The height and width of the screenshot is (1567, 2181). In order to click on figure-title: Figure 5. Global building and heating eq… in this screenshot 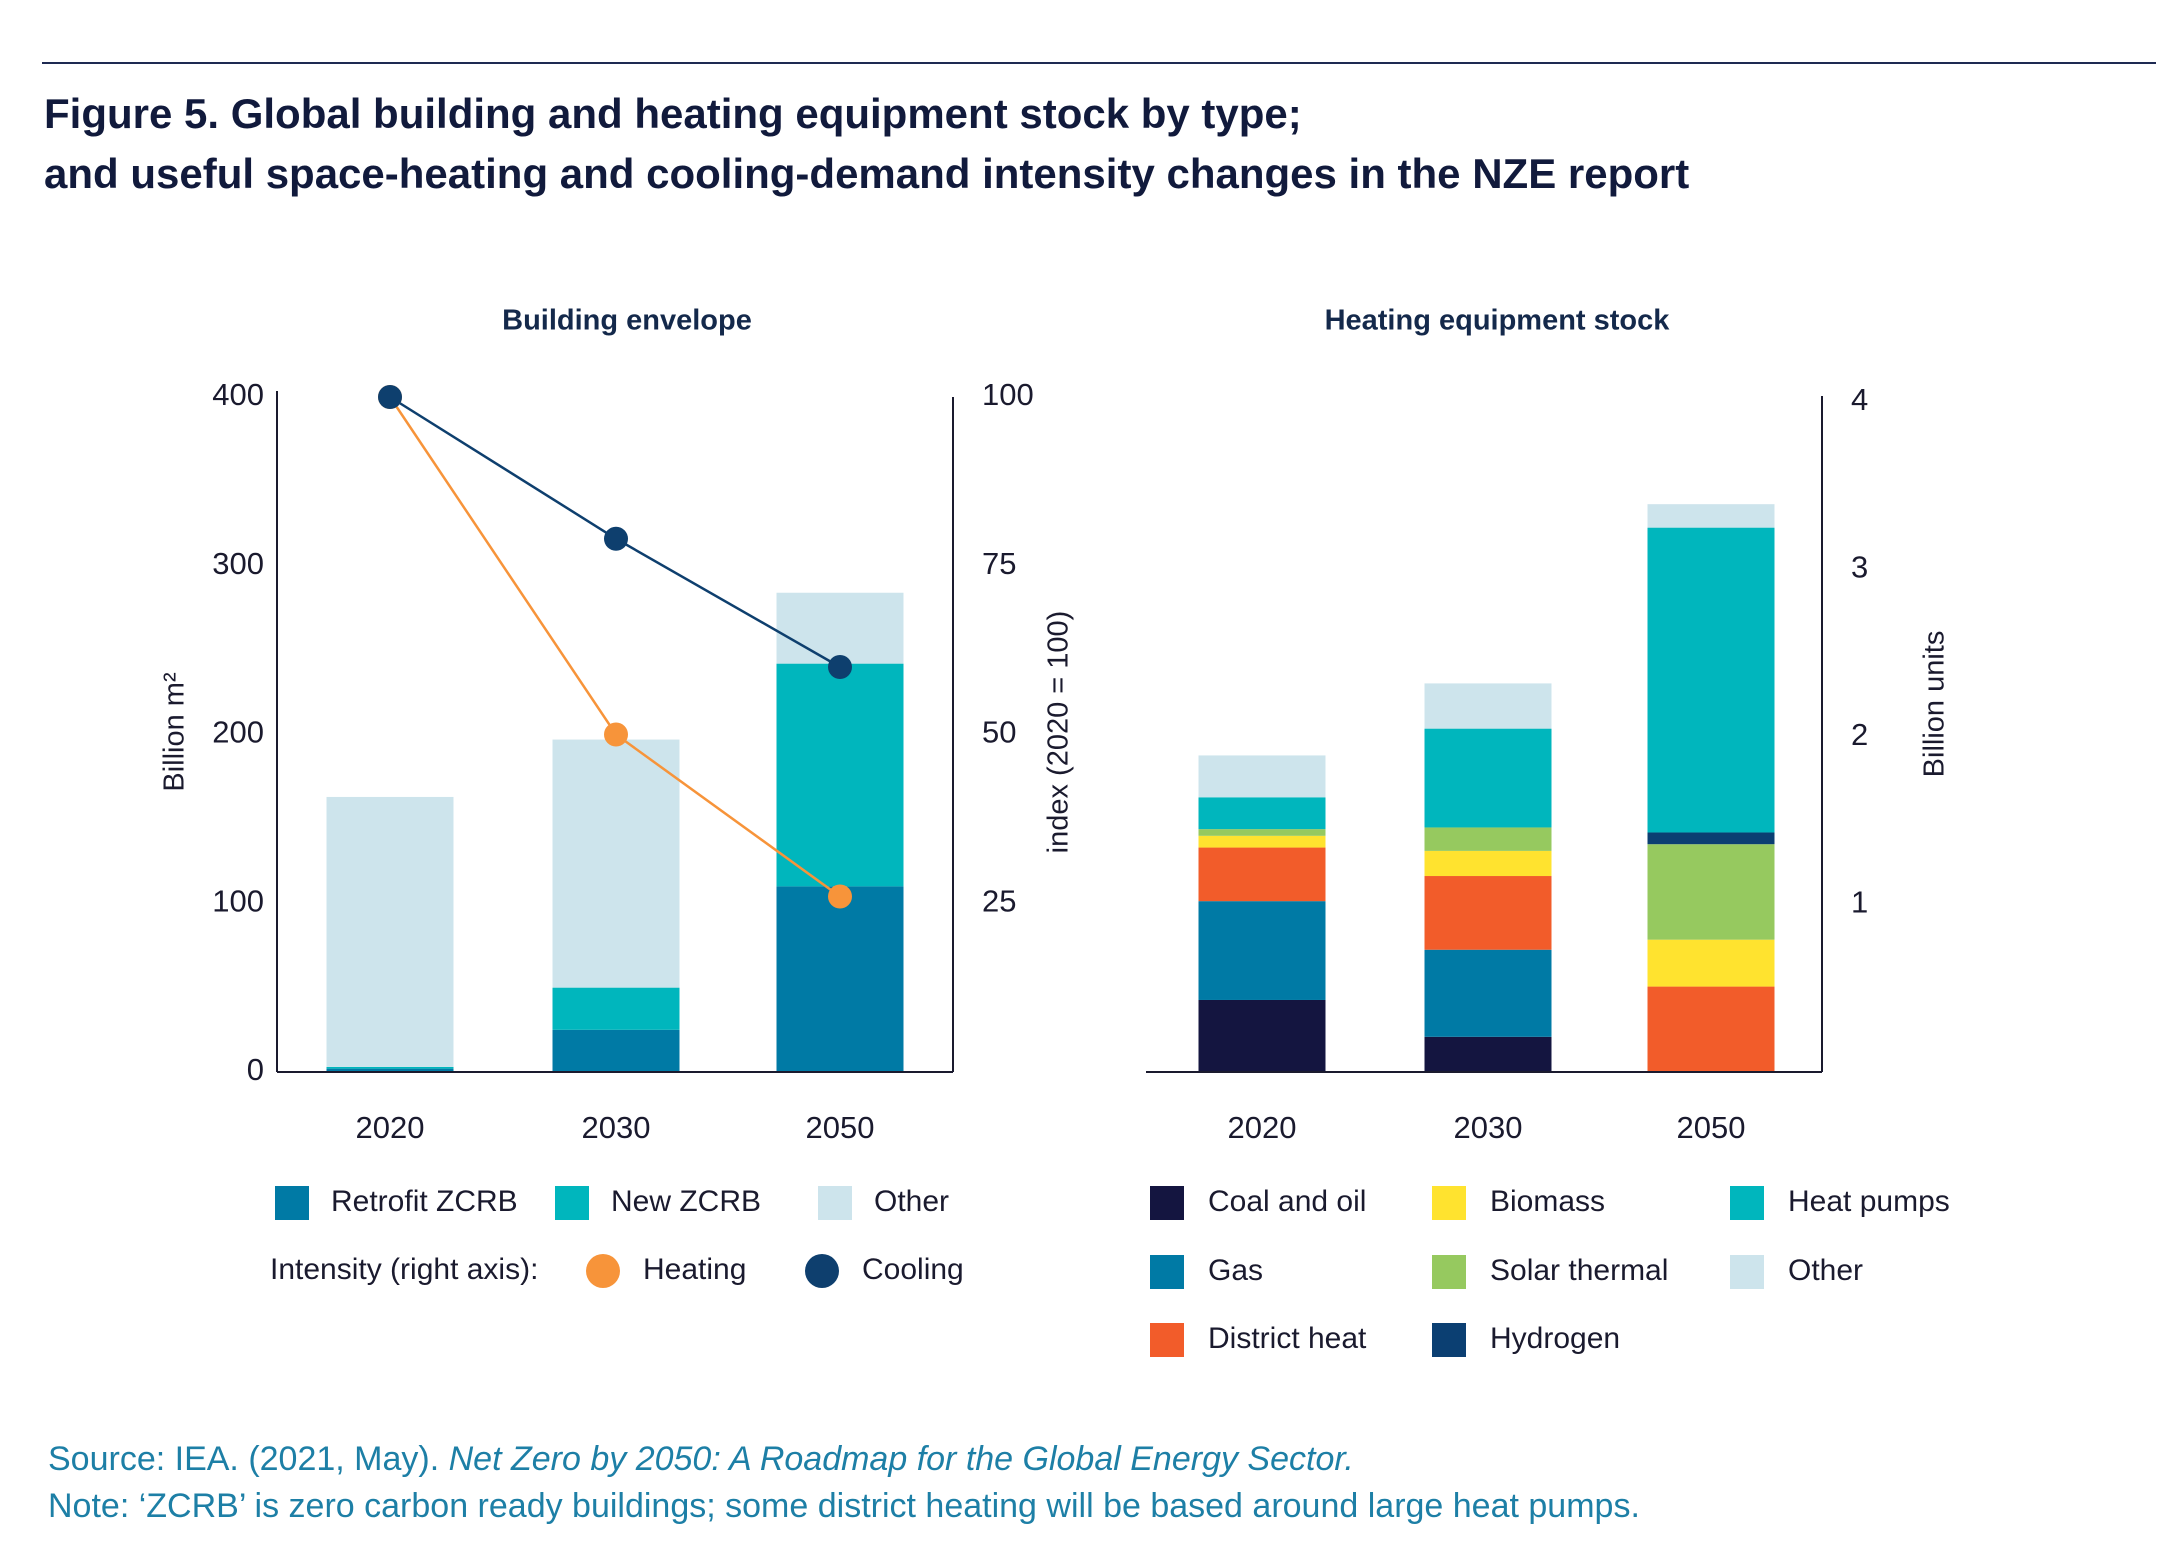, I will do `click(1084, 144)`.